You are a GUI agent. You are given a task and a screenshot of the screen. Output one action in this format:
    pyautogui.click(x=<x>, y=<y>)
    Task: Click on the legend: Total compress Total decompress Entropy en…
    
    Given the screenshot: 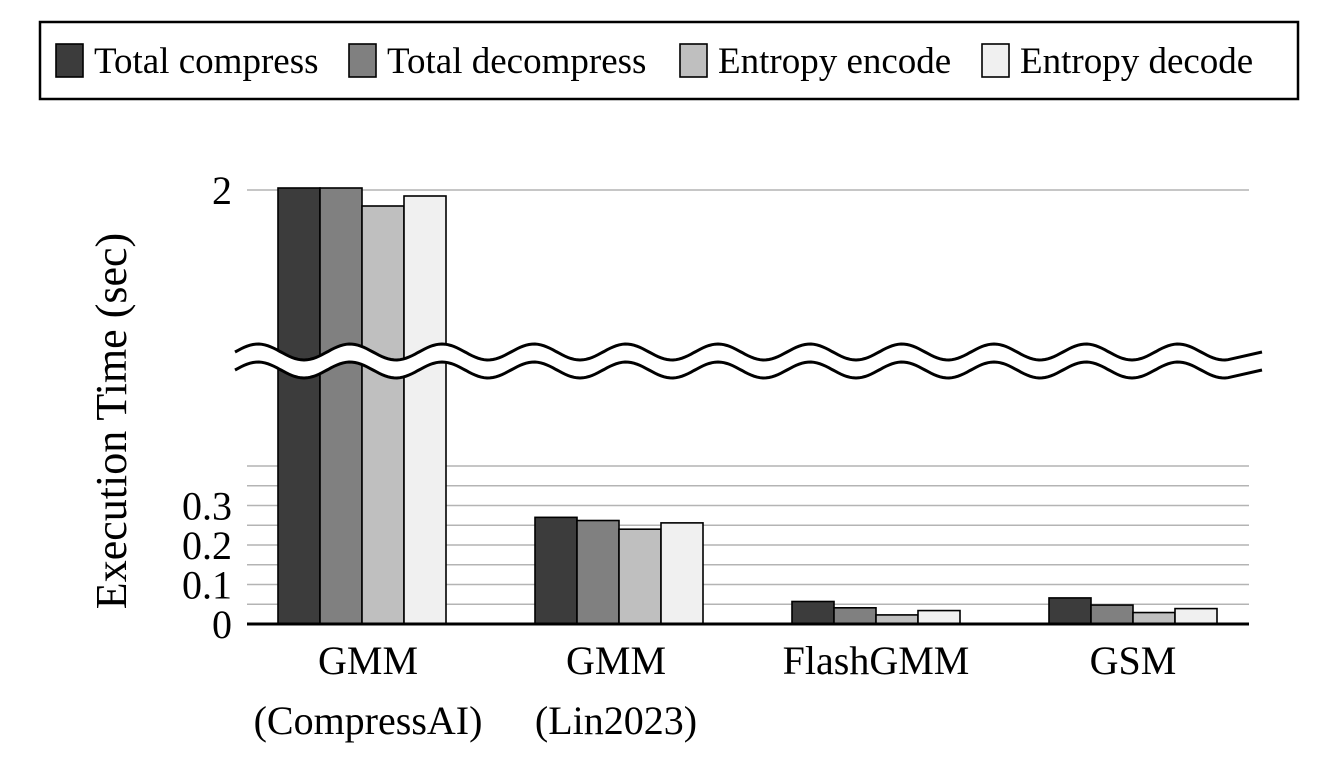 What is the action you would take?
    pyautogui.click(x=669, y=60)
    